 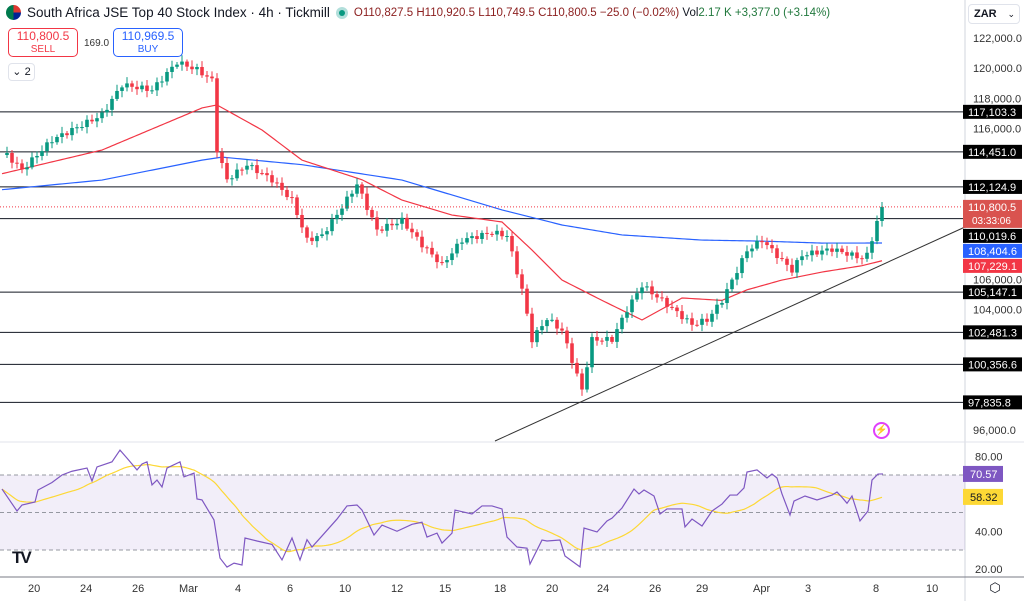 What do you see at coordinates (21, 72) in the screenshot?
I see `indicators-toggle-button: ⌄ 2` at bounding box center [21, 72].